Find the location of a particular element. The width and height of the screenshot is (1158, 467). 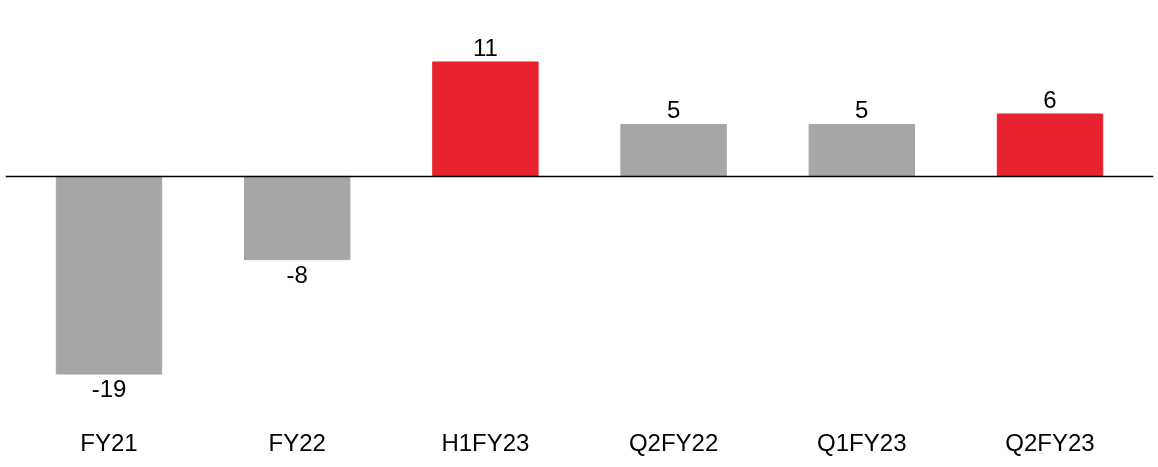

x-tick-label: Q2FY23 is located at coordinates (1050, 442).